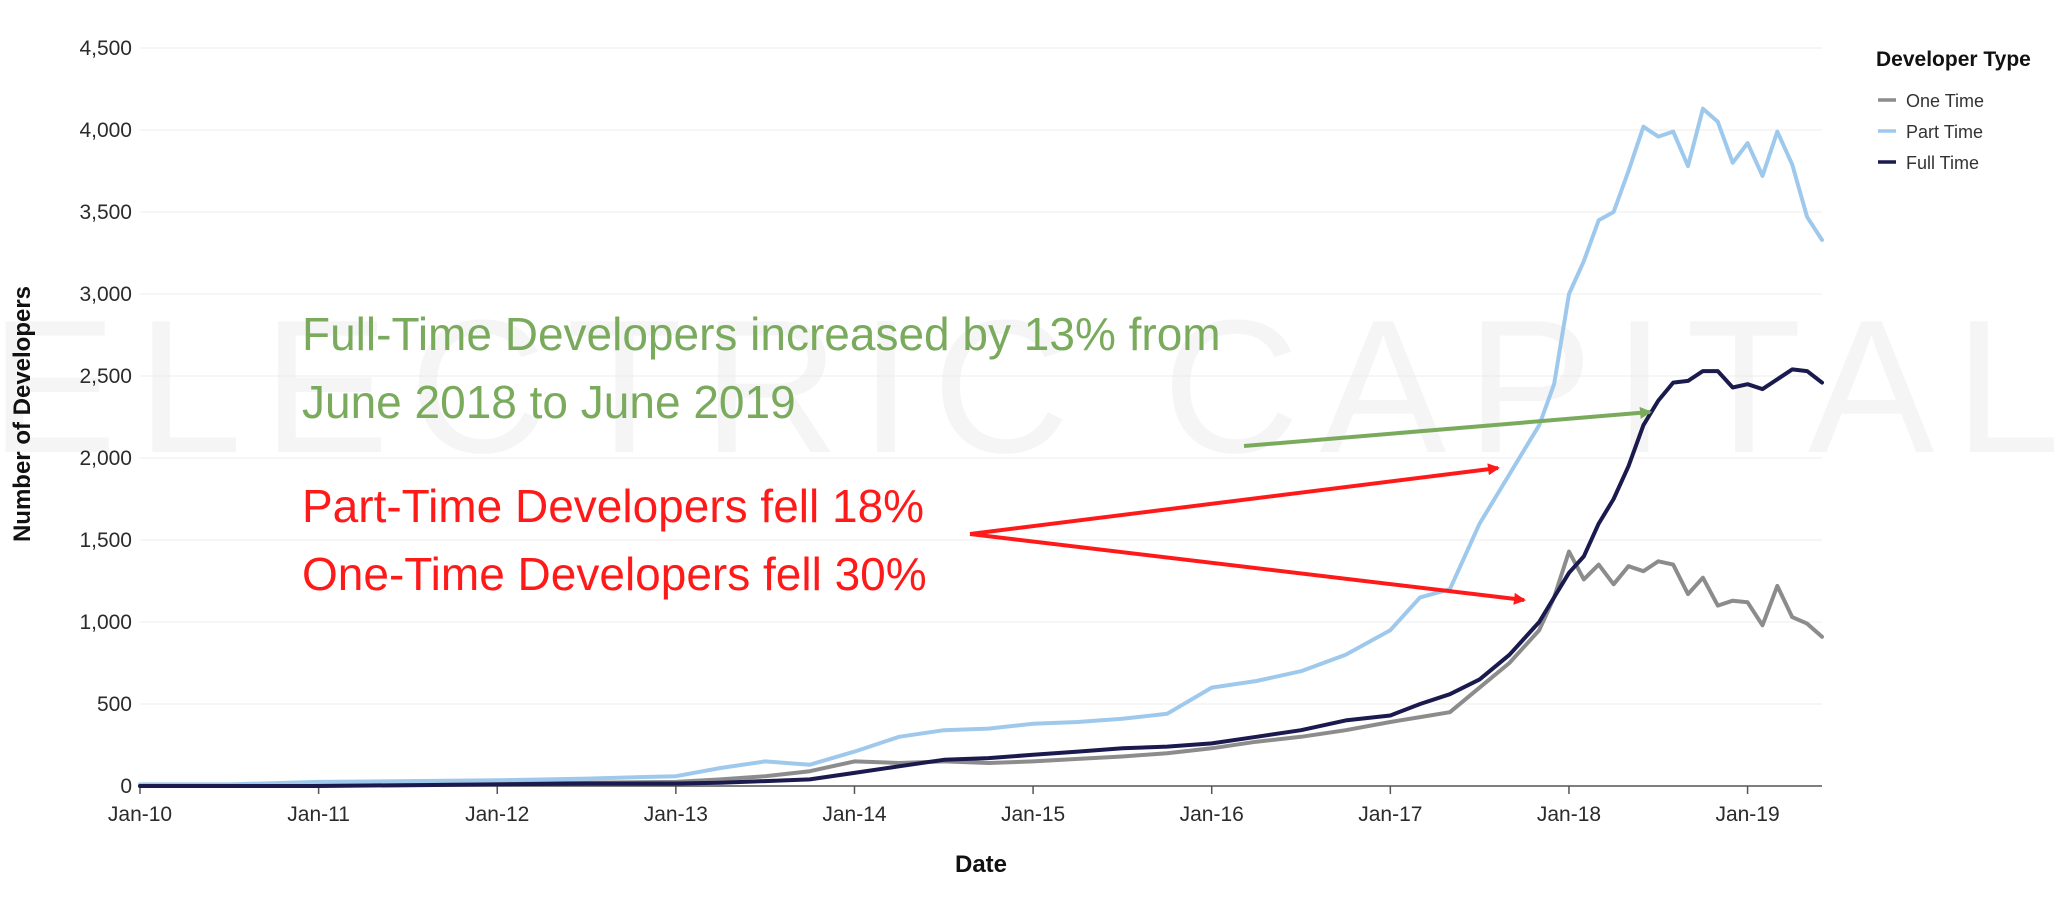 The width and height of the screenshot is (2064, 908). What do you see at coordinates (676, 814) in the screenshot?
I see `x-tick-label: Jan-13` at bounding box center [676, 814].